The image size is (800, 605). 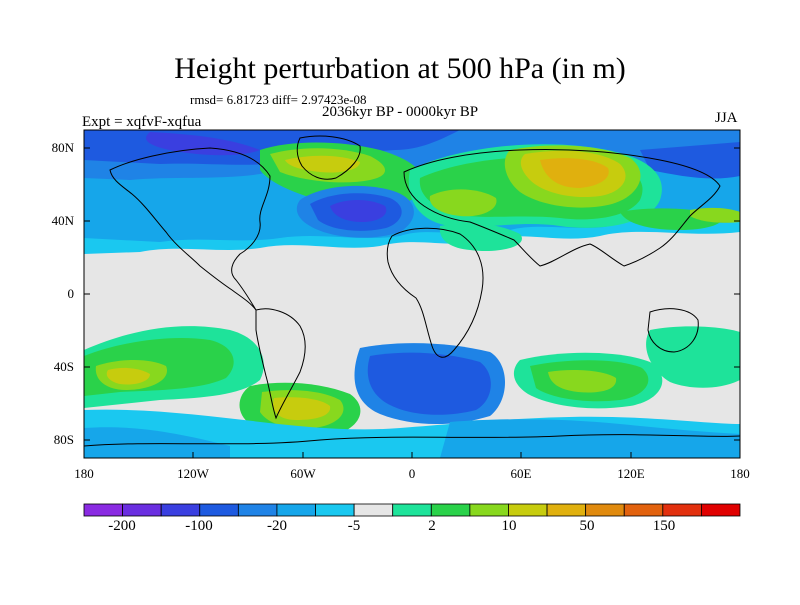 What do you see at coordinates (342, 190) in the screenshot?
I see `north-atlantic-pattern` at bounding box center [342, 190].